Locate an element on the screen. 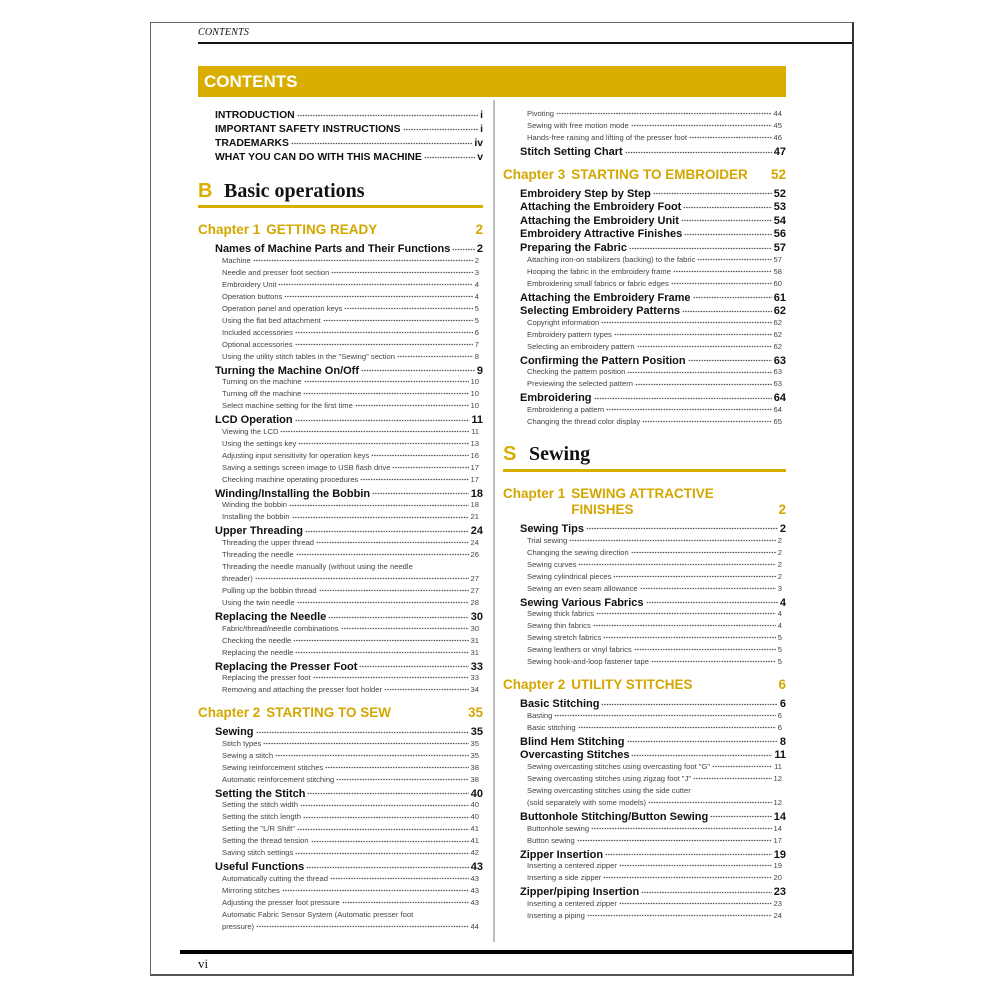  toc-subentry: Sewing thin fabrics 4 is located at coordinates (644, 626).